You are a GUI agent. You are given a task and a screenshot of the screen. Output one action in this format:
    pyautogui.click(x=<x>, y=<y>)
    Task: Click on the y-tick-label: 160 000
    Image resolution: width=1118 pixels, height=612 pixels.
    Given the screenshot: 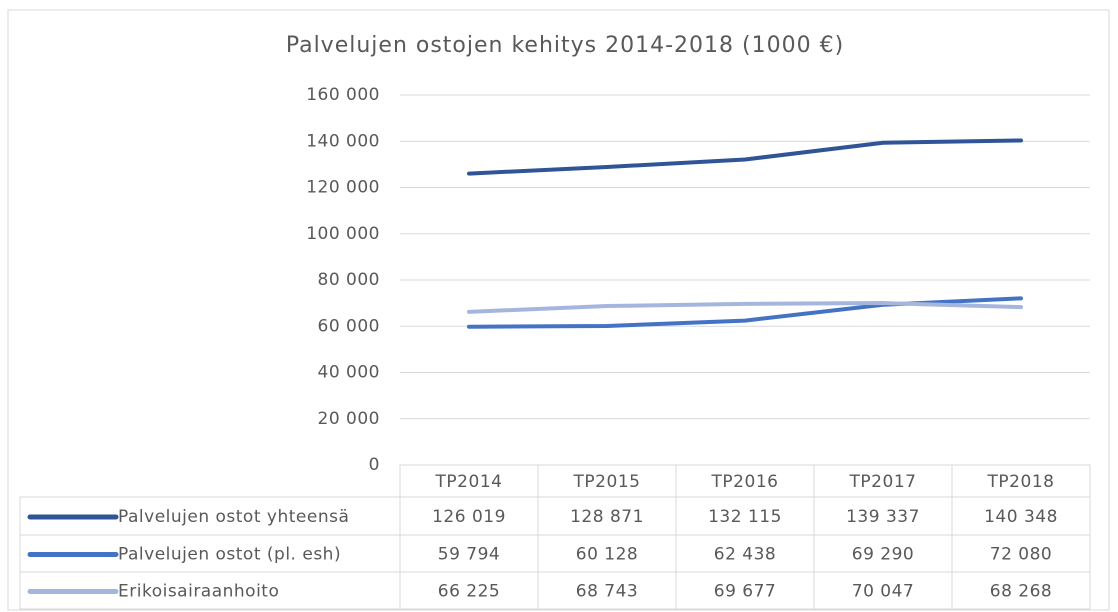 What is the action you would take?
    pyautogui.click(x=343, y=95)
    